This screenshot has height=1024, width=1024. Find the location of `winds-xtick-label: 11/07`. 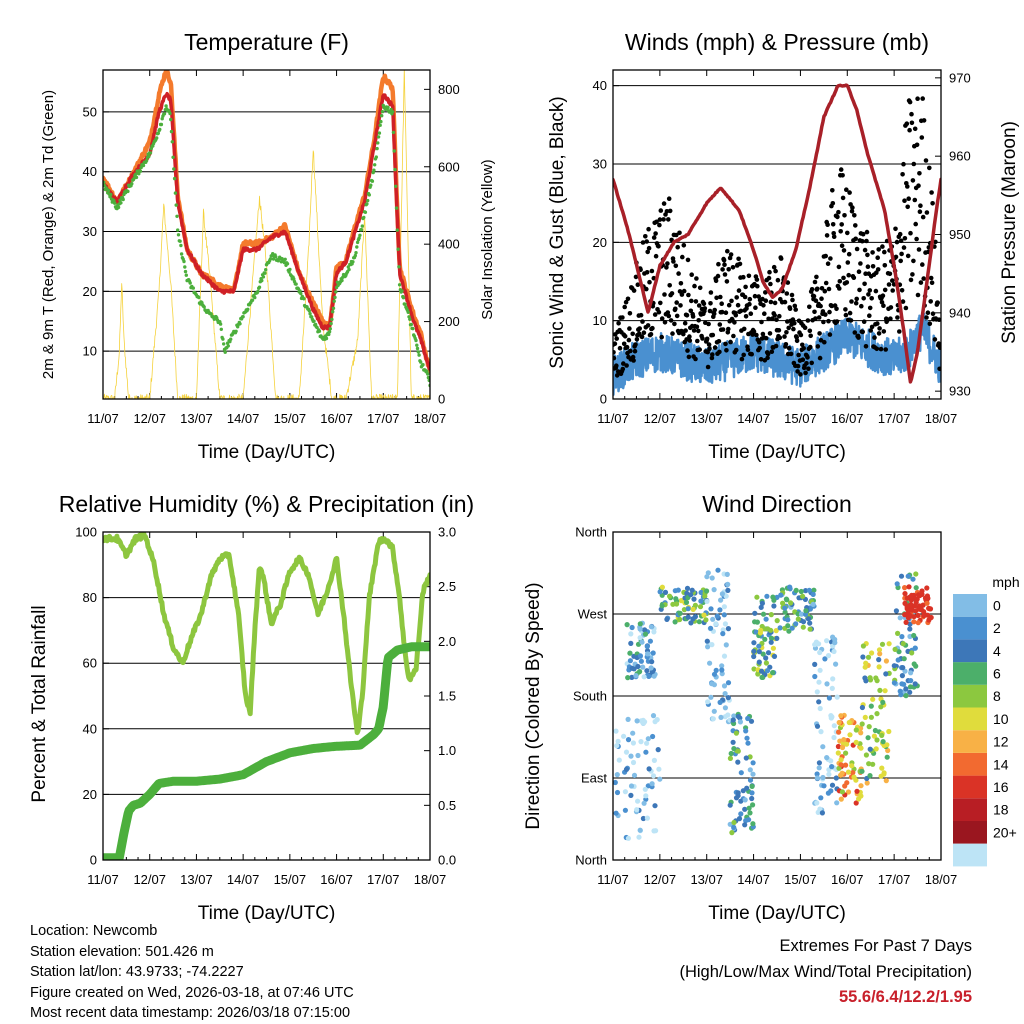

winds-xtick-label: 11/07 is located at coordinates (613, 418).